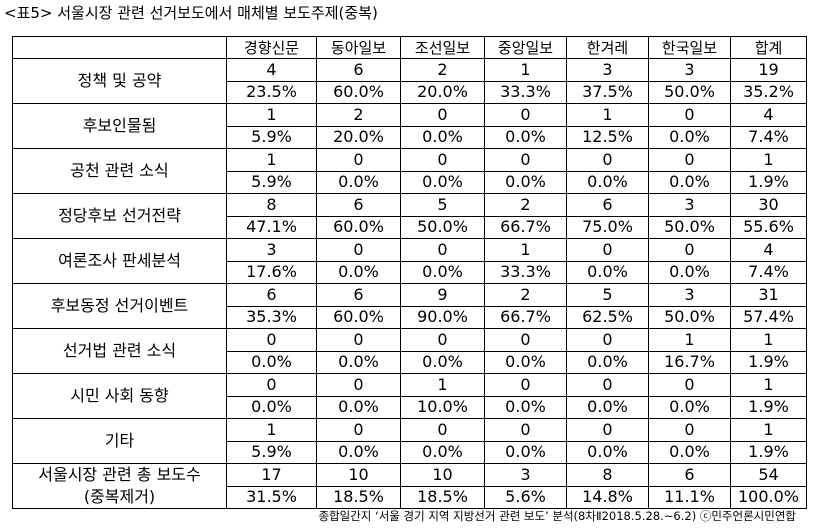 The height and width of the screenshot is (528, 816). Describe the element at coordinates (119, 486) in the screenshot. I see `row-label: 서울시장 관련 총 보도수 (중복제거)` at that location.